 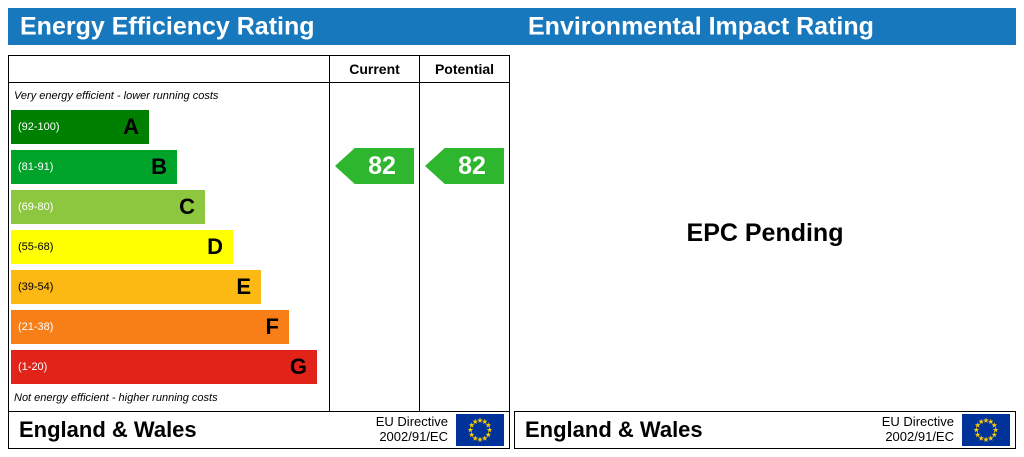 I want to click on band-letter: F, so click(x=272, y=326).